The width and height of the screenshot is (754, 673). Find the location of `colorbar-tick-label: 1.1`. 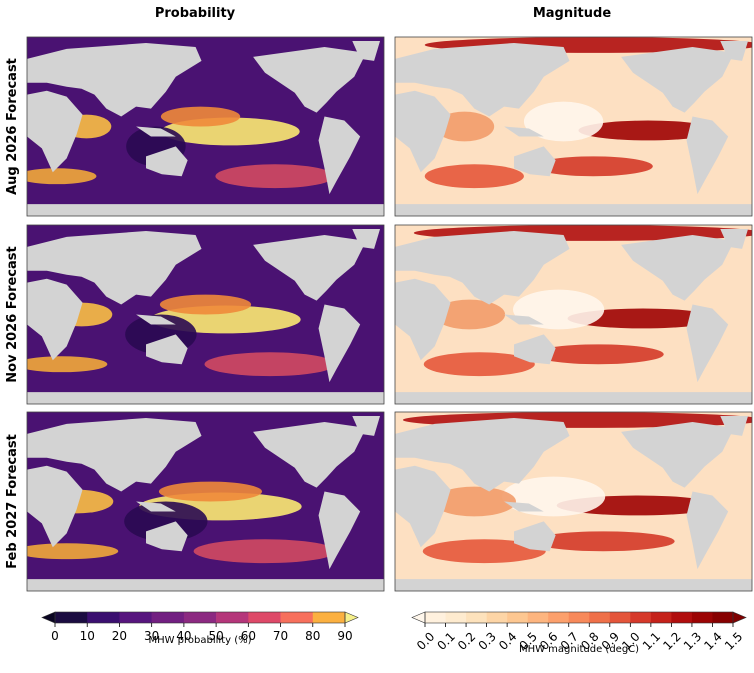

colorbar-tick-label: 1.1 is located at coordinates (651, 640).